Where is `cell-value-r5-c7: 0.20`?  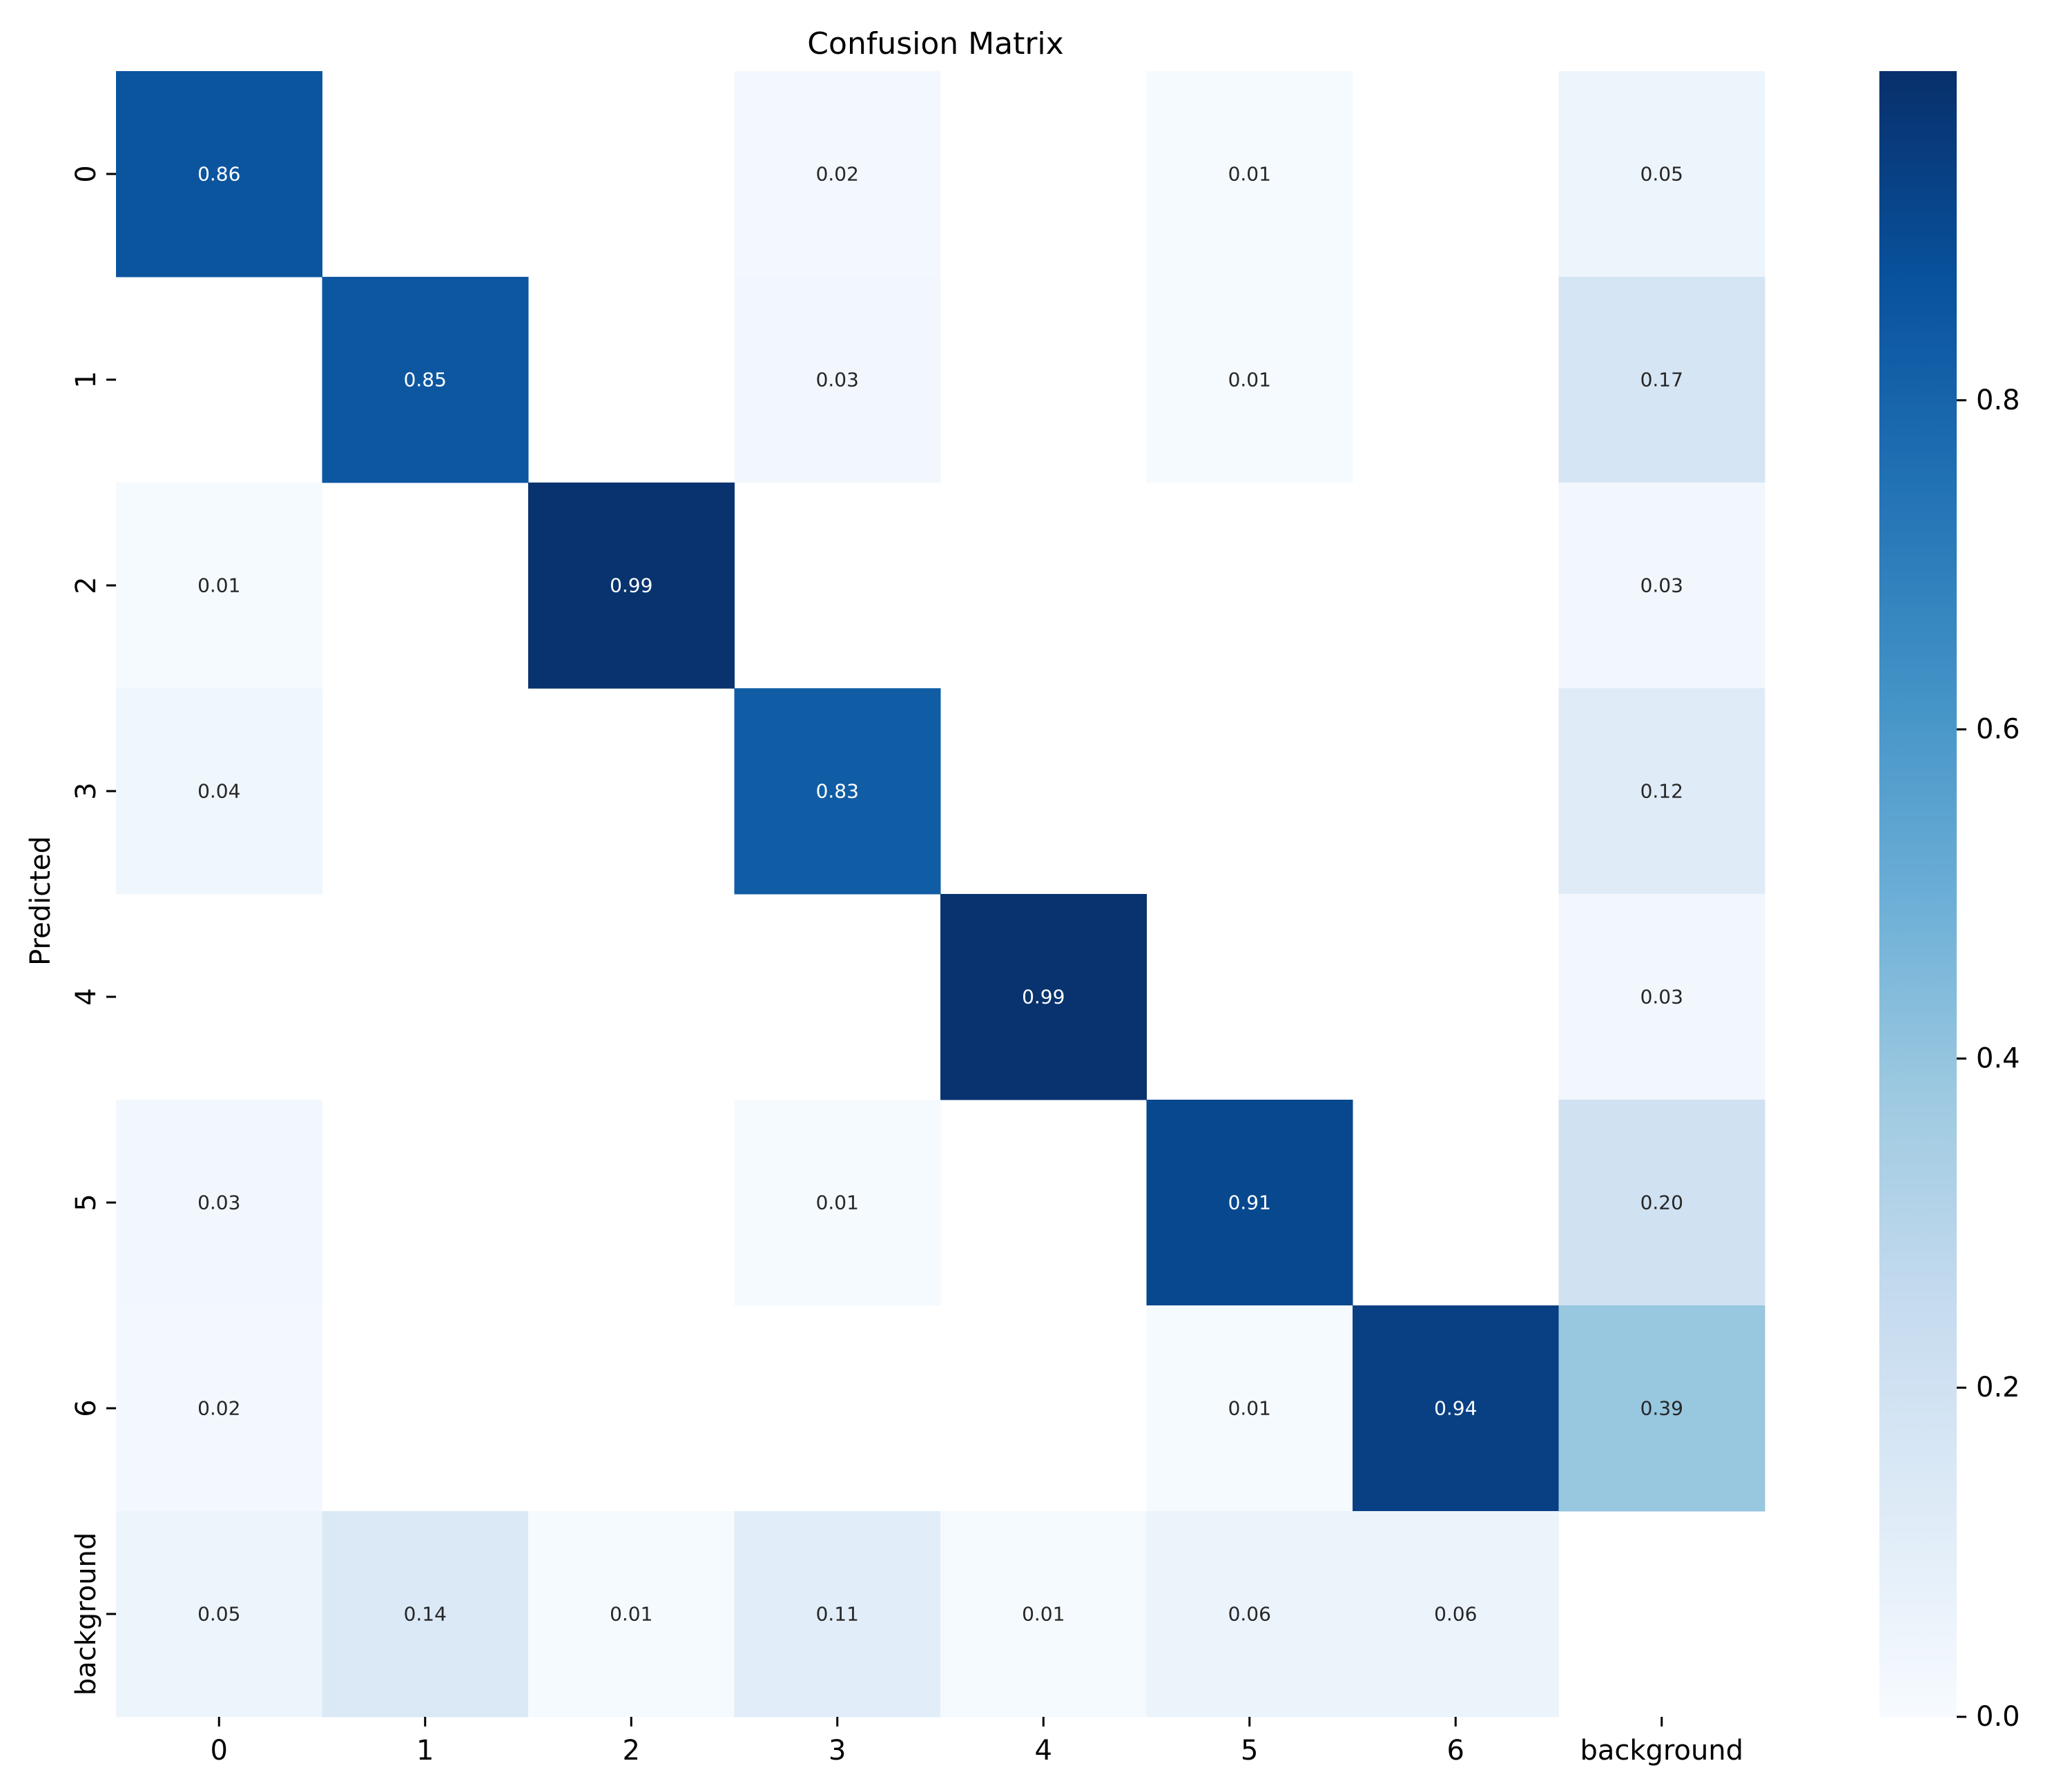
cell-value-r5-c7: 0.20 is located at coordinates (1662, 1202).